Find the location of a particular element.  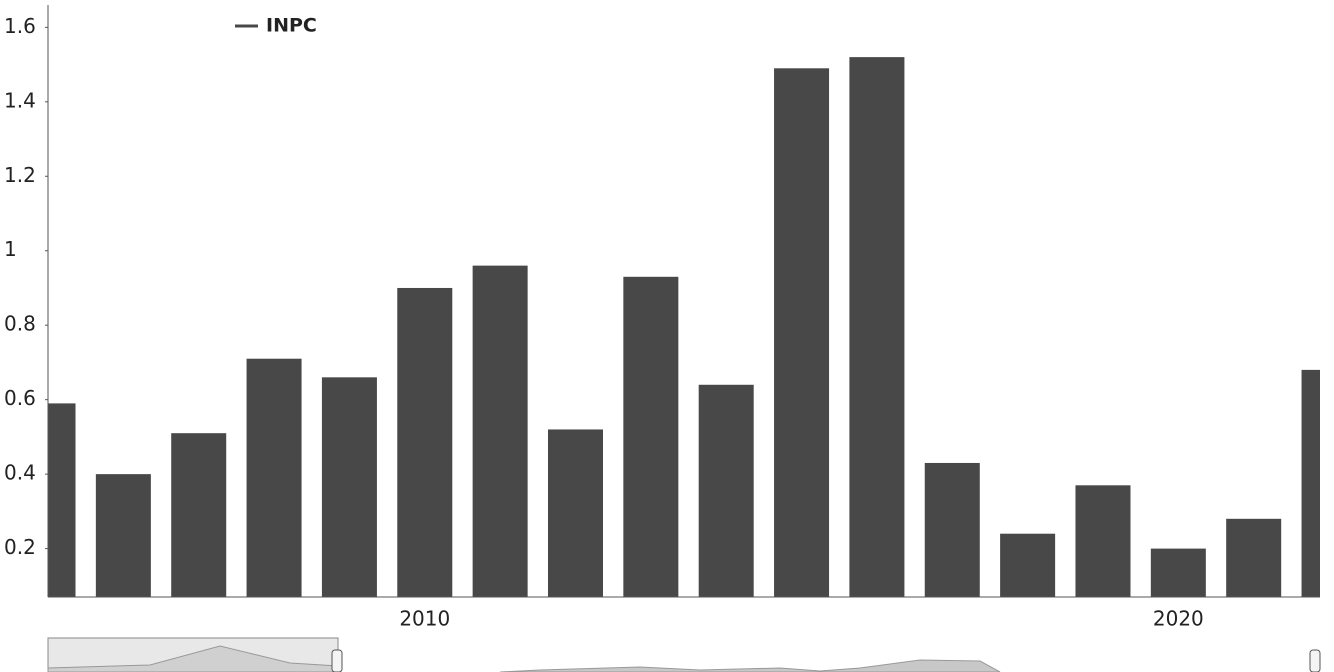

y-tick-label: 1 is located at coordinates (10, 249).